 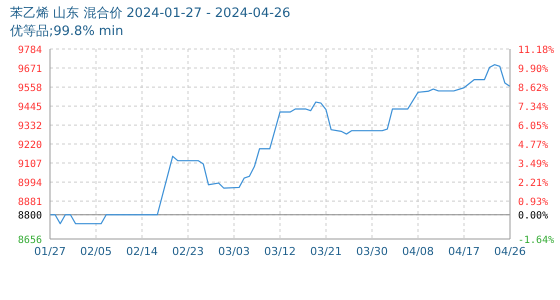 What do you see at coordinates (533, 145) in the screenshot?
I see `y2-tick-label: 4.77%` at bounding box center [533, 145].